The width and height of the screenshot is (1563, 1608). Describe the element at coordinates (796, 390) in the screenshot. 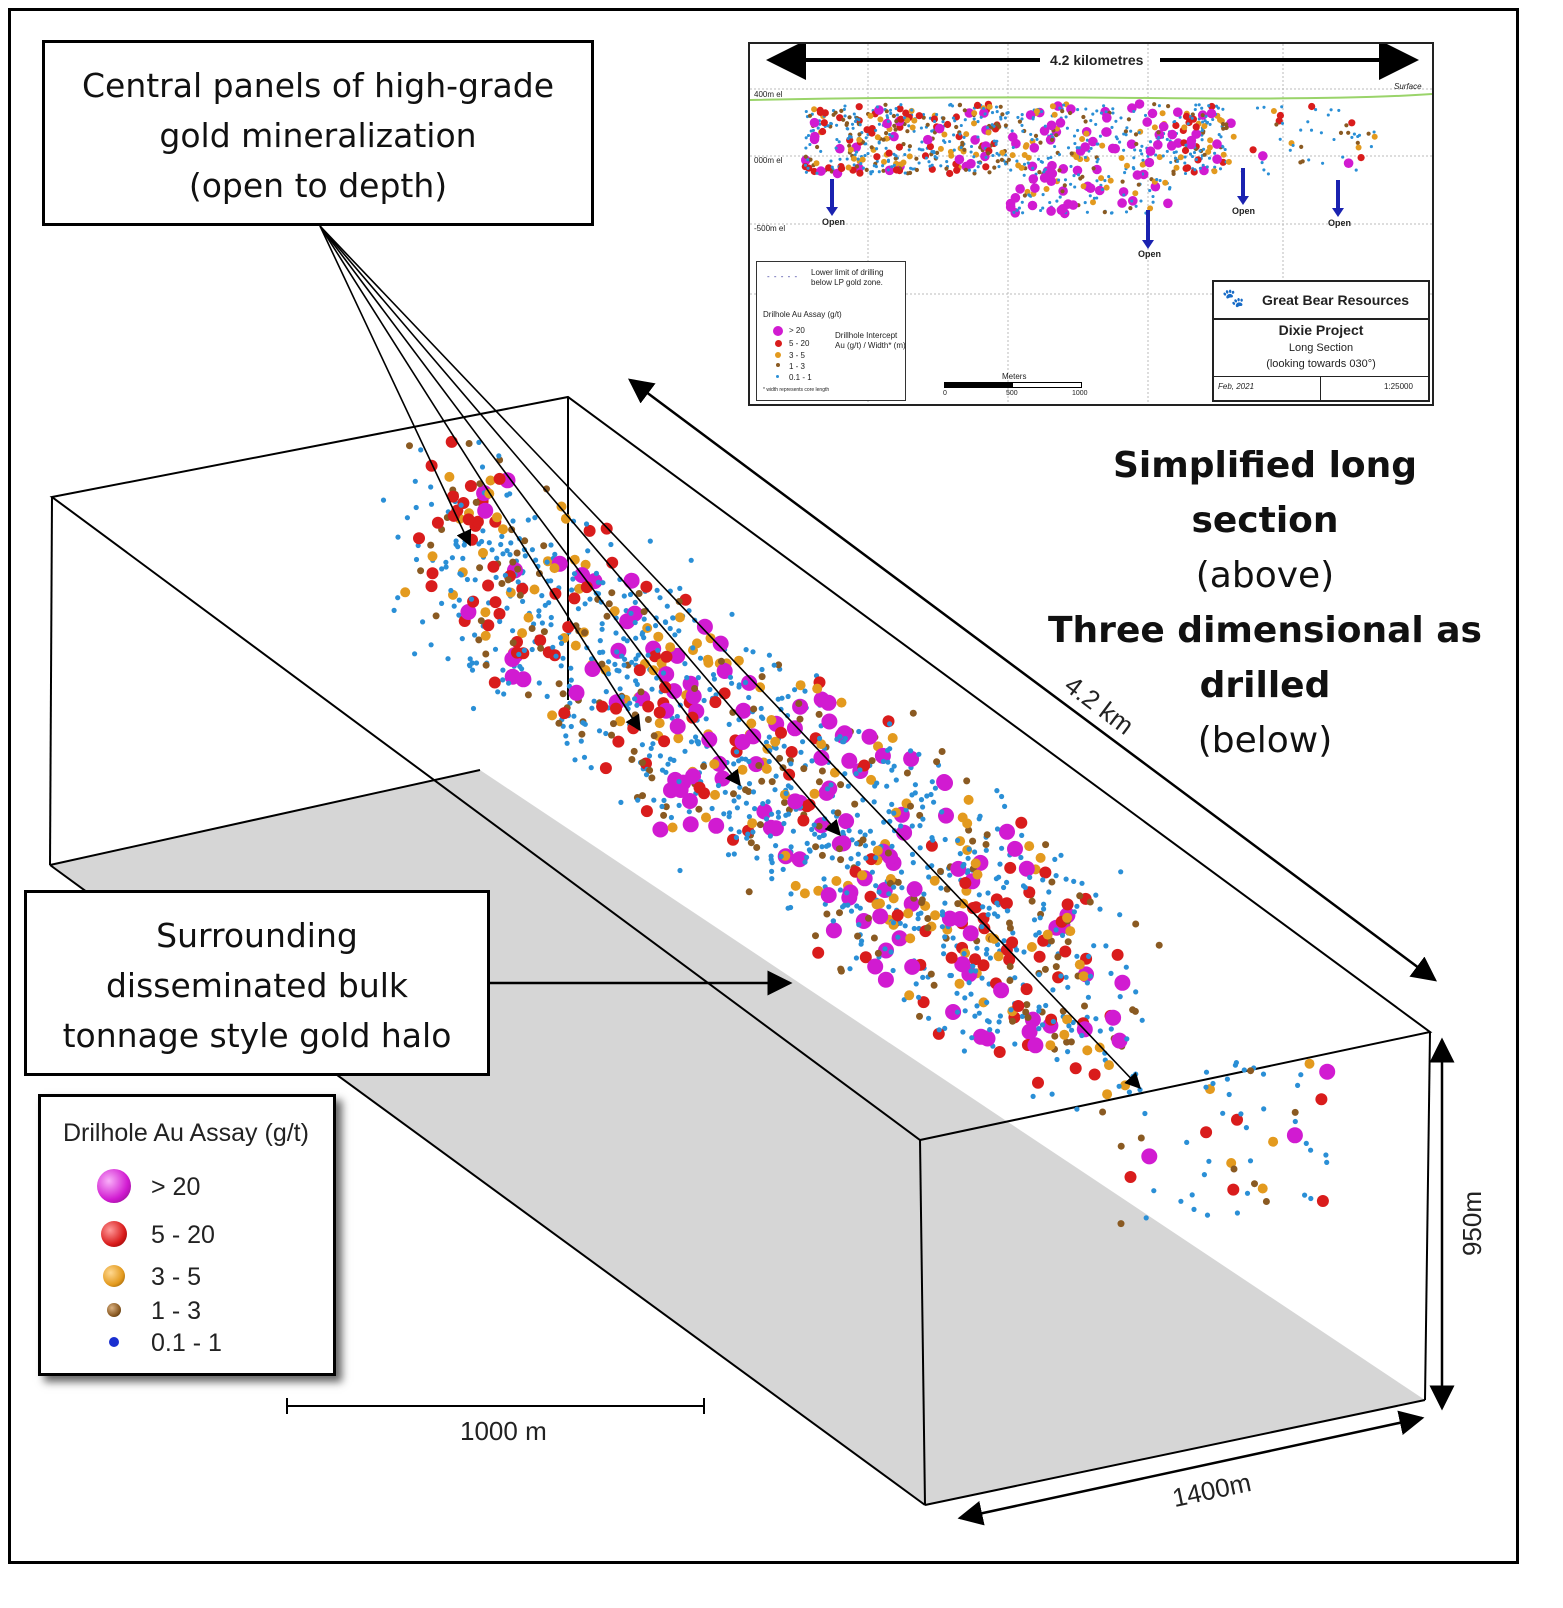

I see `inset-legend-footnote: * width represents core length` at that location.